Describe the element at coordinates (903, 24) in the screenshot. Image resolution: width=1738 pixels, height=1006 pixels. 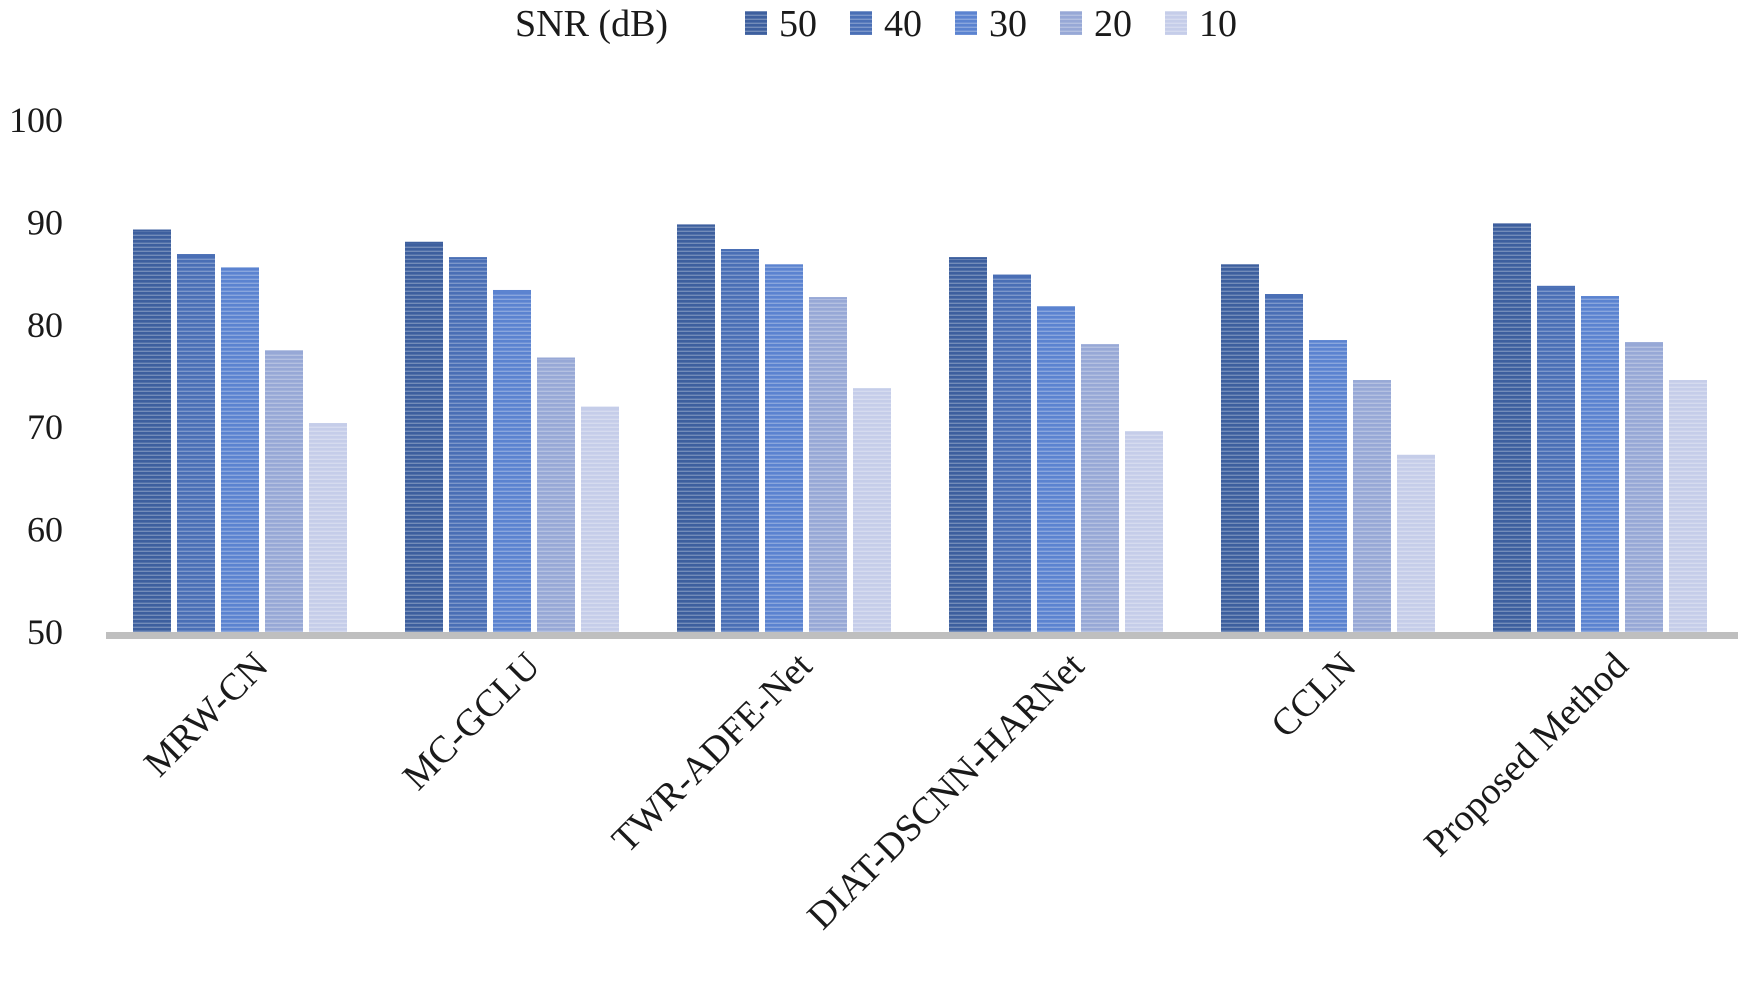
I see `legend-label: 40` at that location.